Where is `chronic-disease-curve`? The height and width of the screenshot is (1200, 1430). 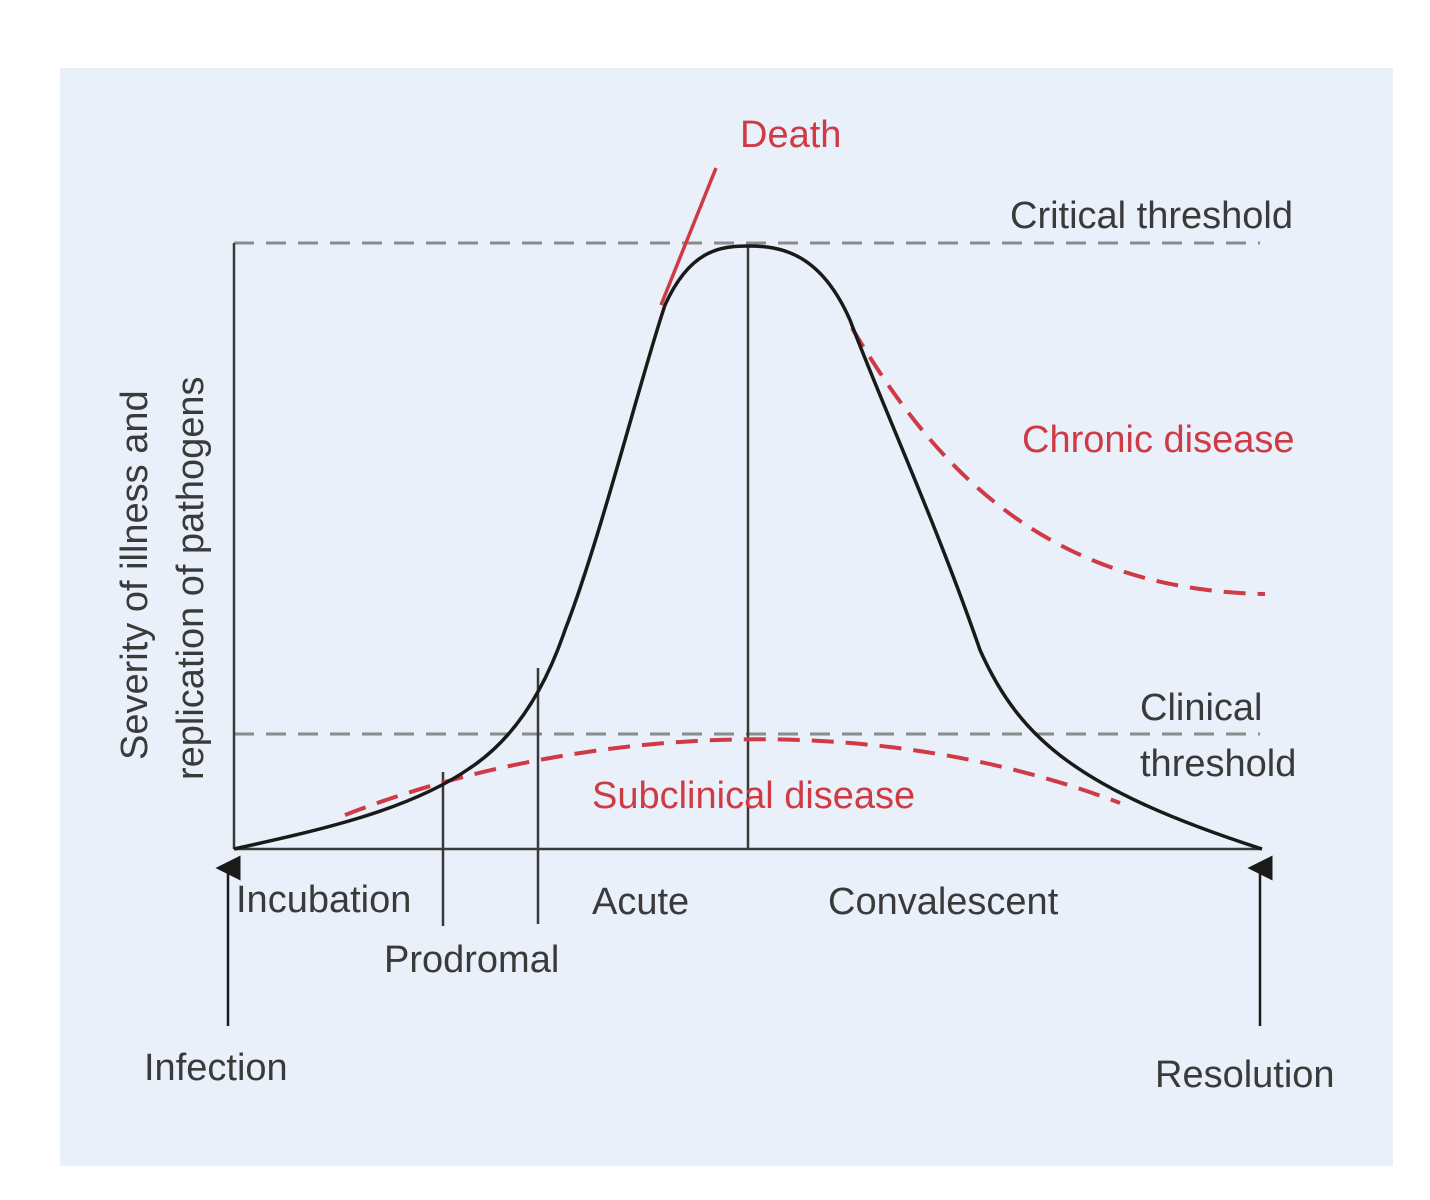 chronic-disease-curve is located at coordinates (1058, 461).